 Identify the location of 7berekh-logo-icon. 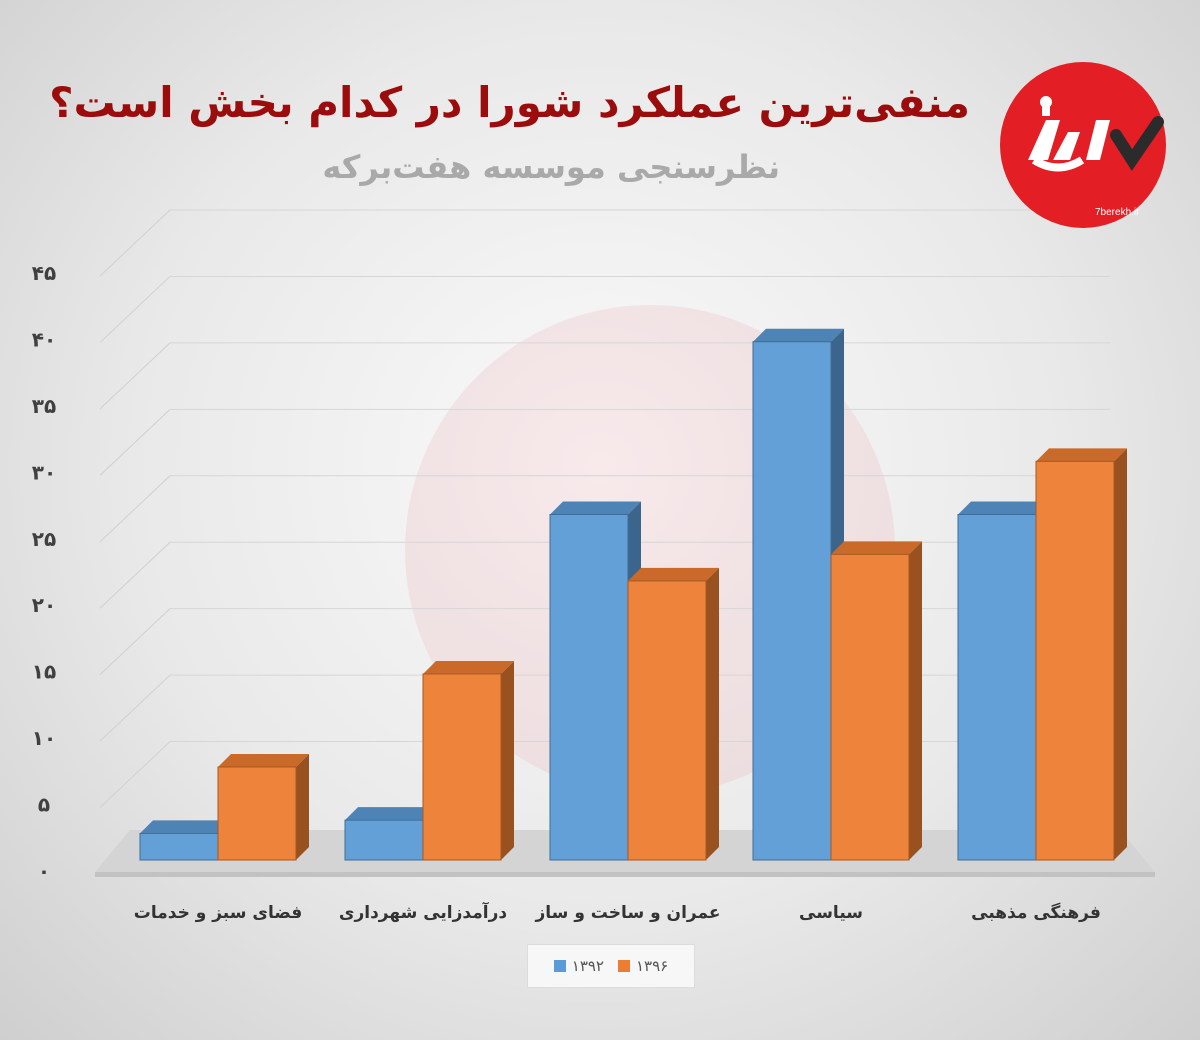
(1083, 145).